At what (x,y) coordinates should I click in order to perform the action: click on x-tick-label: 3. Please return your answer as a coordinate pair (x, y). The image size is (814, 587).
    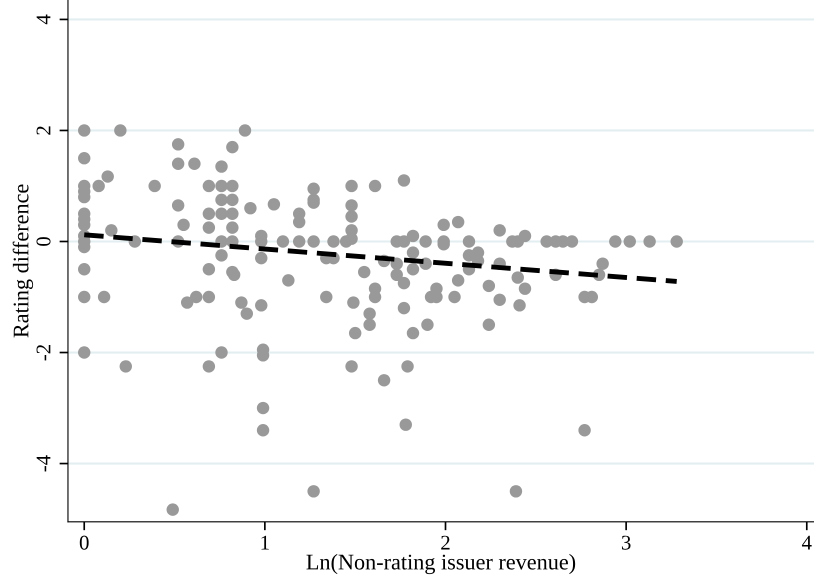
    Looking at the image, I should click on (626, 543).